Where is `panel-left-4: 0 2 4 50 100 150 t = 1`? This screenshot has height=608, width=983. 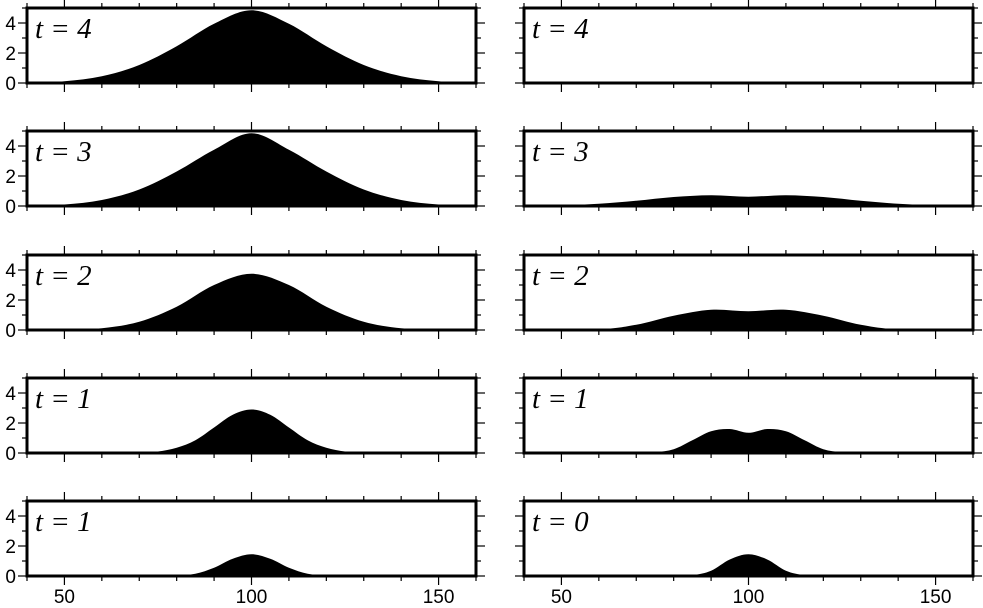 panel-left-4: 0 2 4 50 100 150 t = 1 is located at coordinates (245, 550).